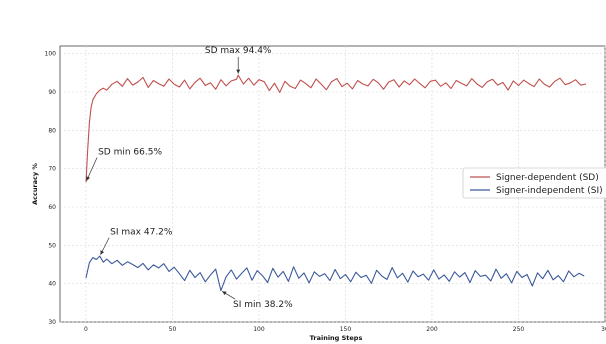 The height and width of the screenshot is (344, 606). I want to click on legend-label-sd: Signer-dependent (SD), so click(547, 178).